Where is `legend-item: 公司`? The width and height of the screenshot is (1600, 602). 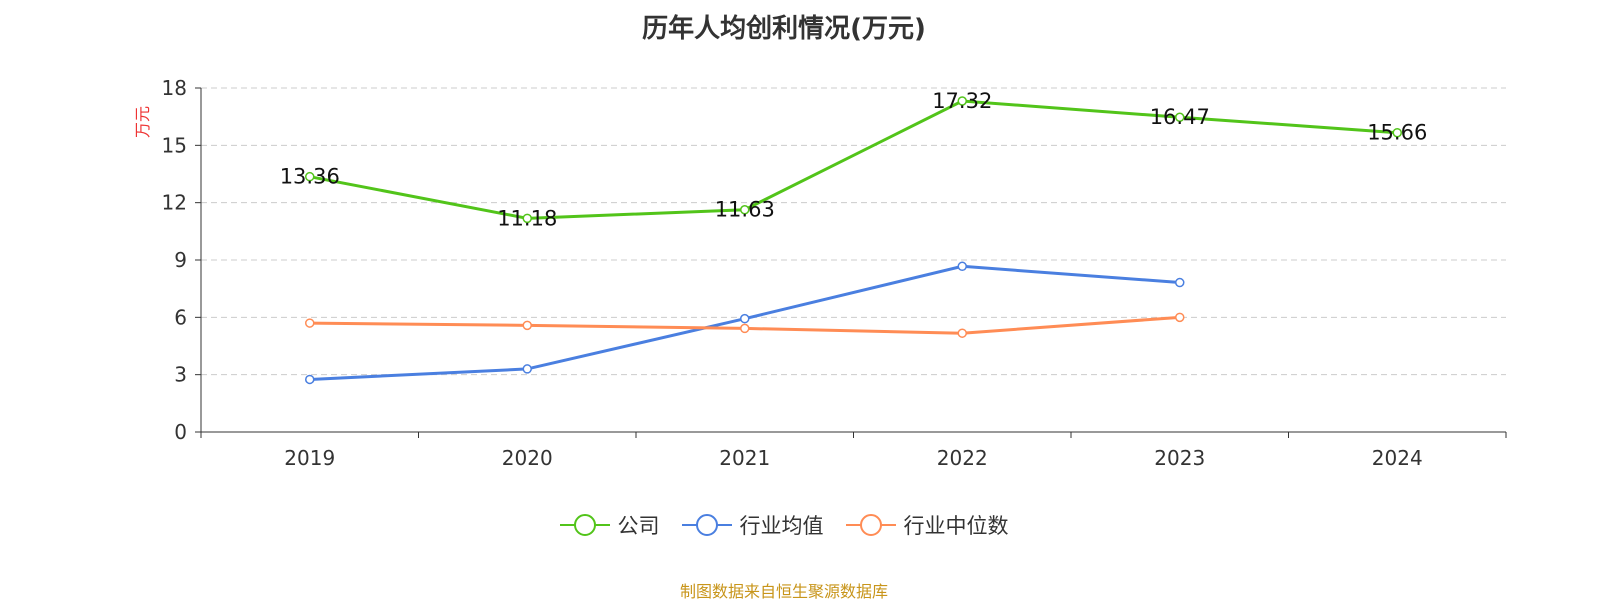
legend-item: 公司 is located at coordinates (609, 525).